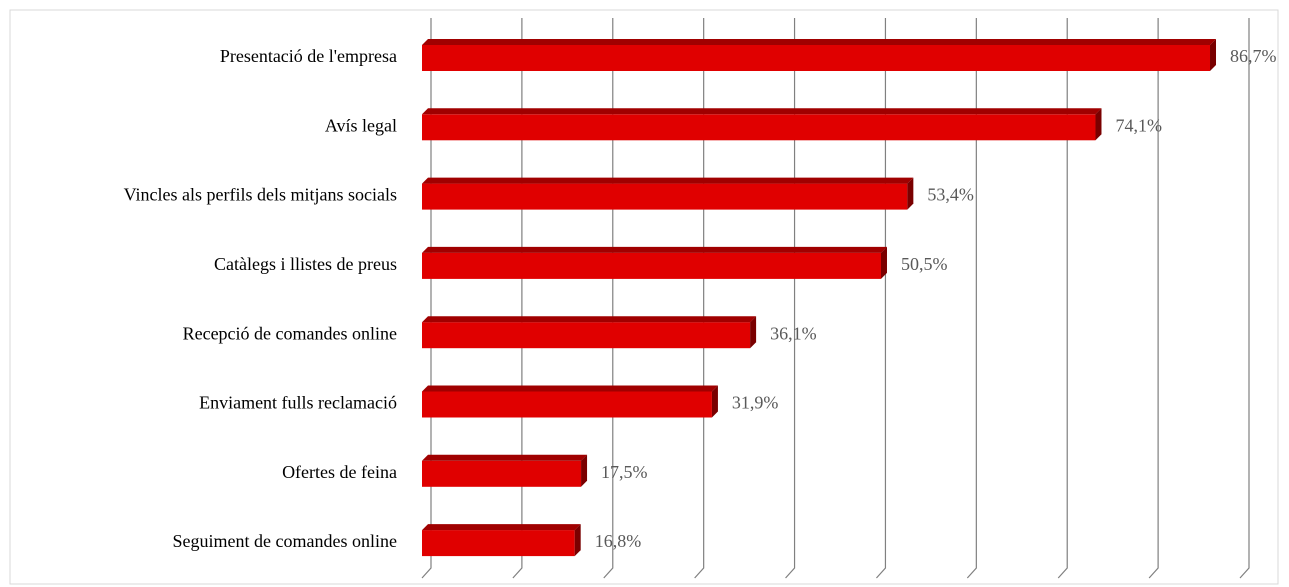 Image resolution: width=1289 pixels, height=587 pixels. Describe the element at coordinates (339, 472) in the screenshot. I see `category-label: Ofertes de feina` at that location.